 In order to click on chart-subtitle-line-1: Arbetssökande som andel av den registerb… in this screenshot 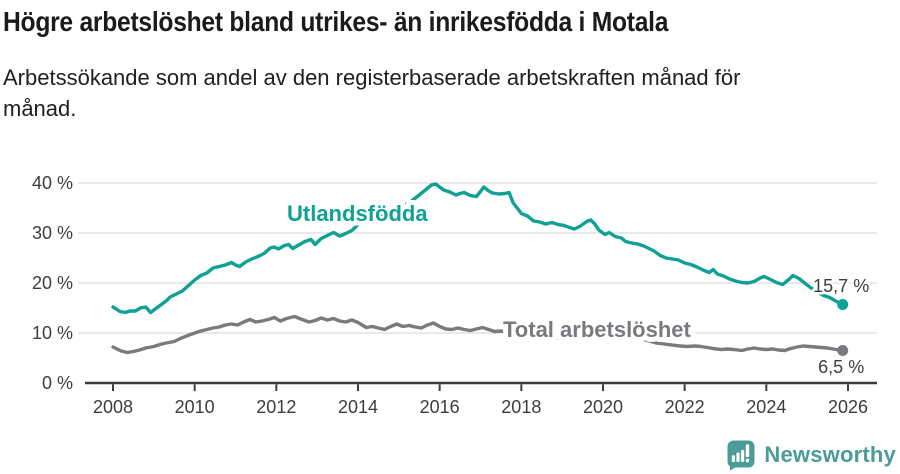, I will do `click(372, 77)`.